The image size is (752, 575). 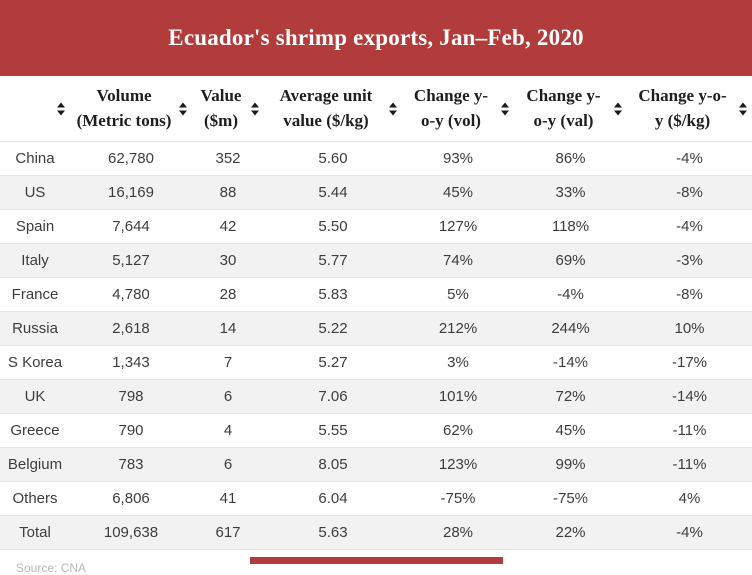 I want to click on table-row: UK 798 6 7.06 101% 72% -14%, so click(x=376, y=396).